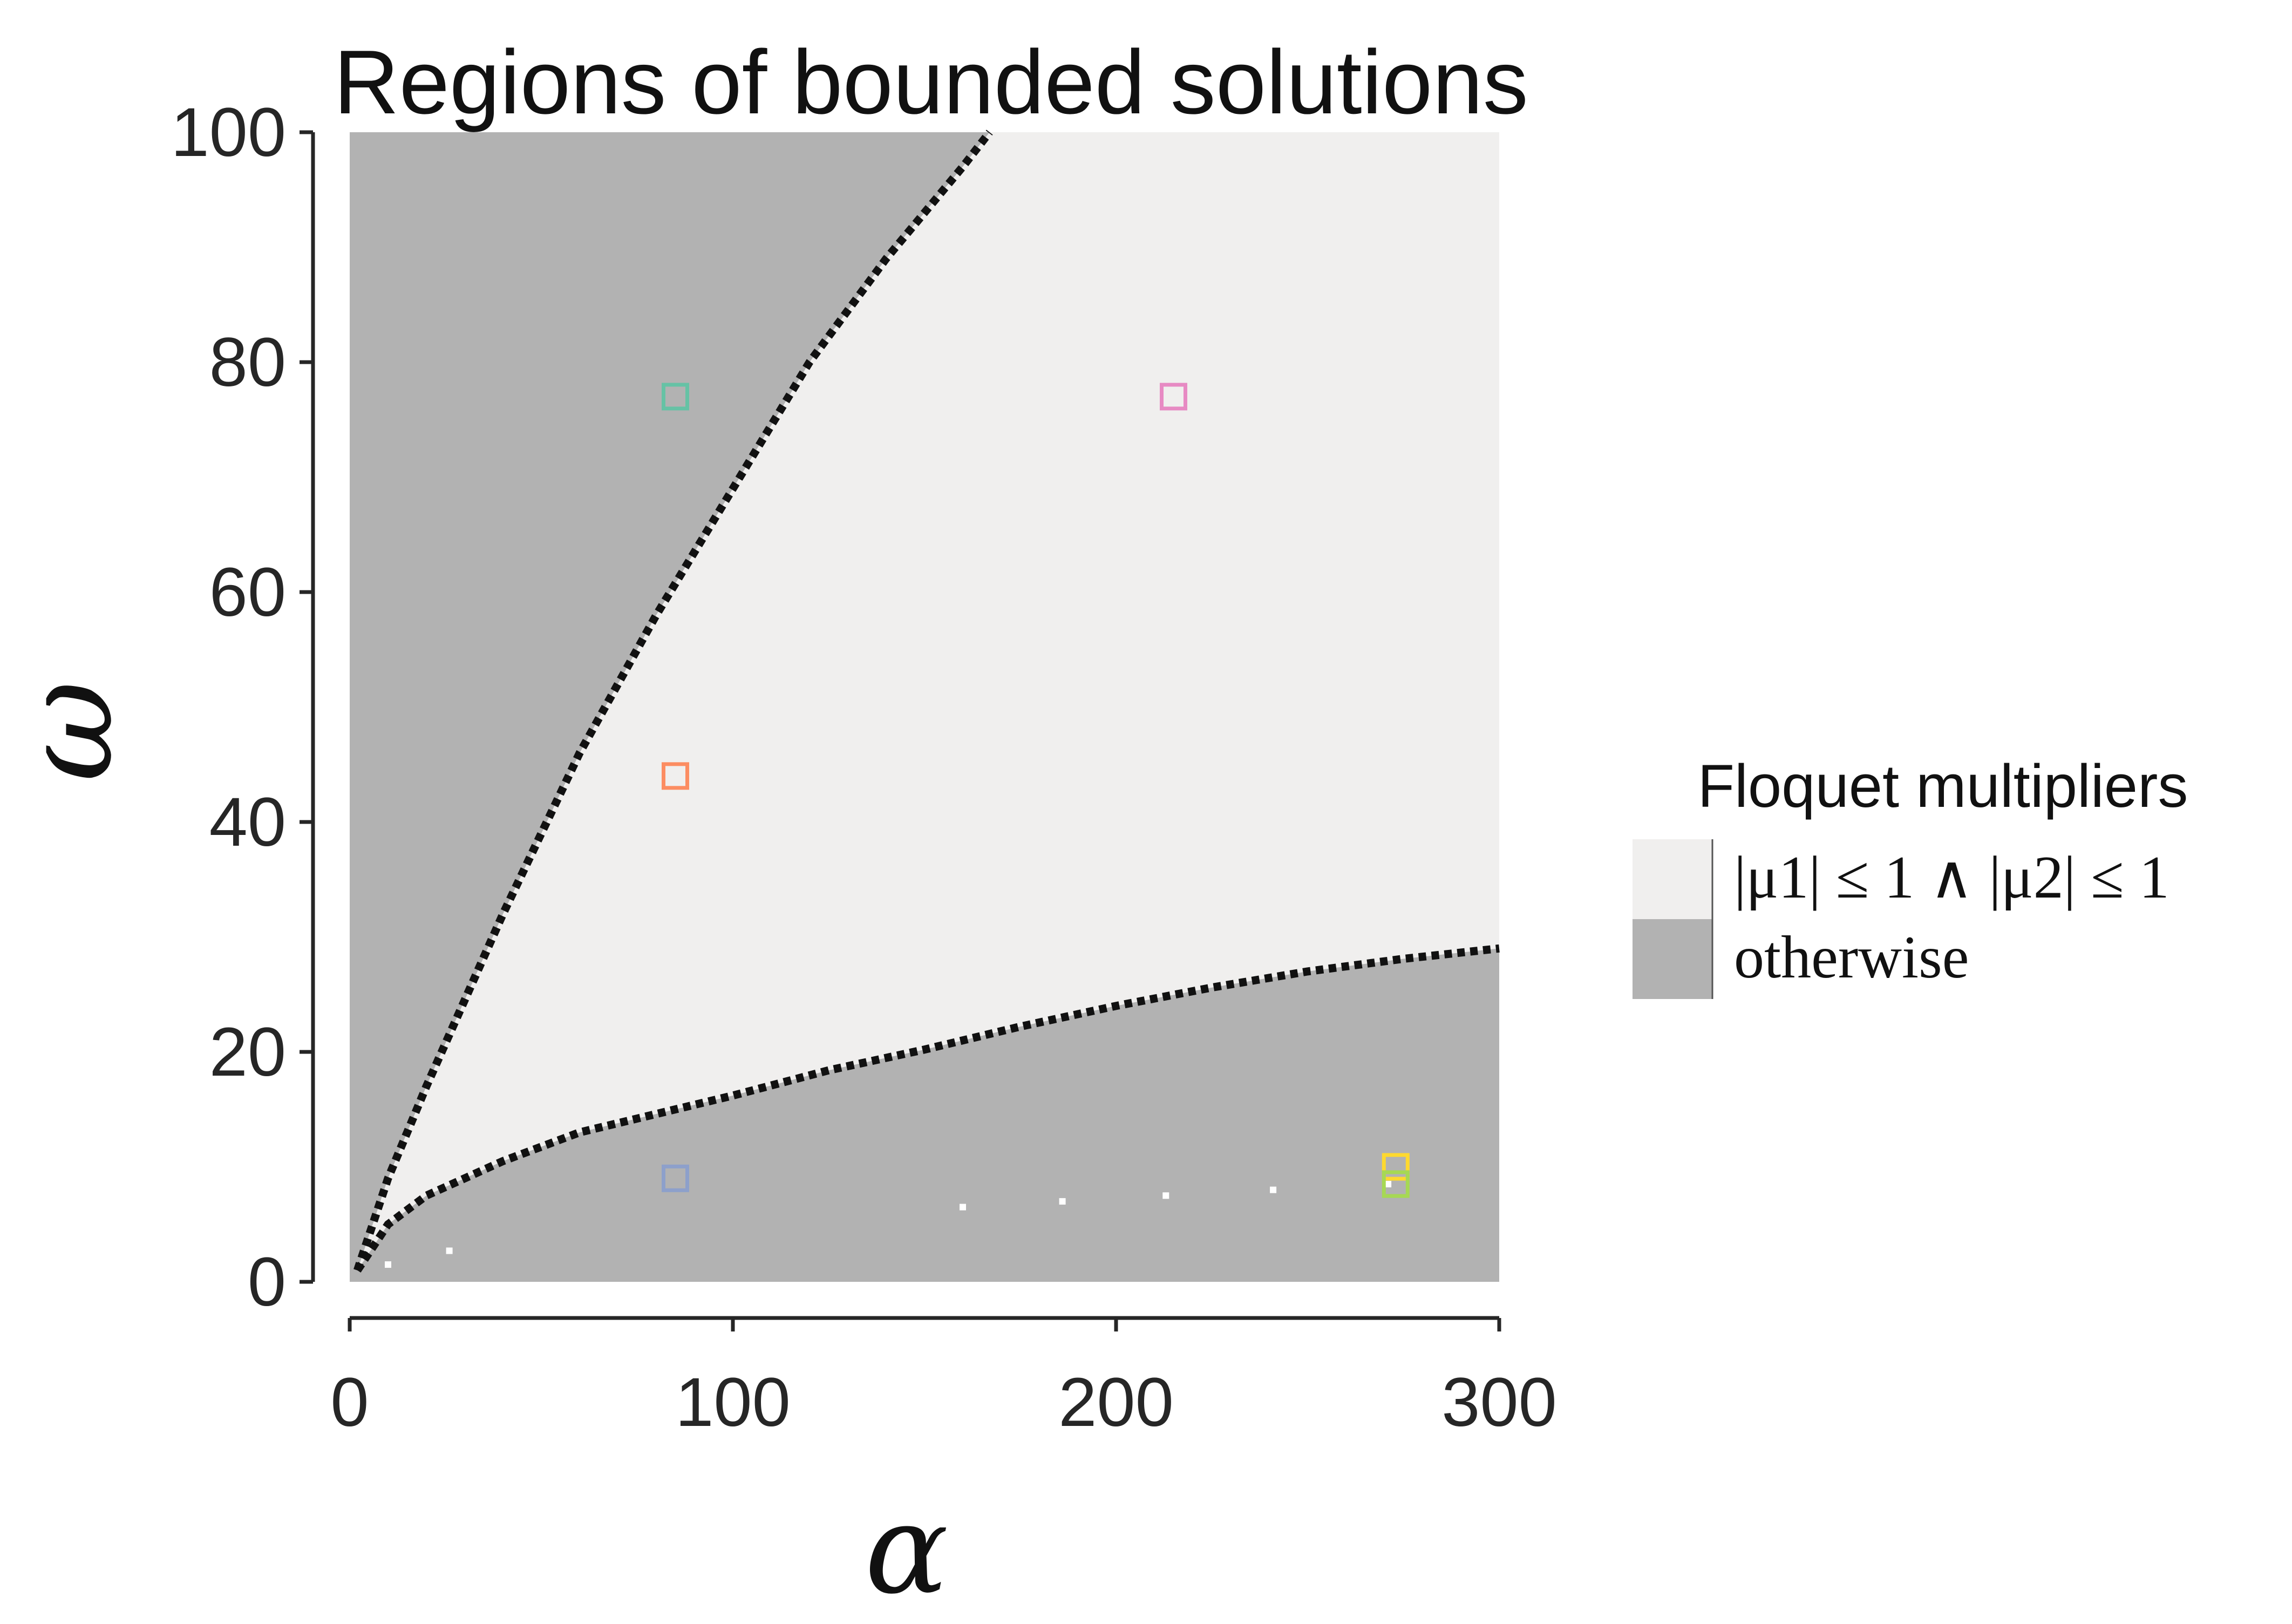 This screenshot has width=2292, height=1624. Describe the element at coordinates (1499, 1402) in the screenshot. I see `x-tick-label-300: 300` at that location.